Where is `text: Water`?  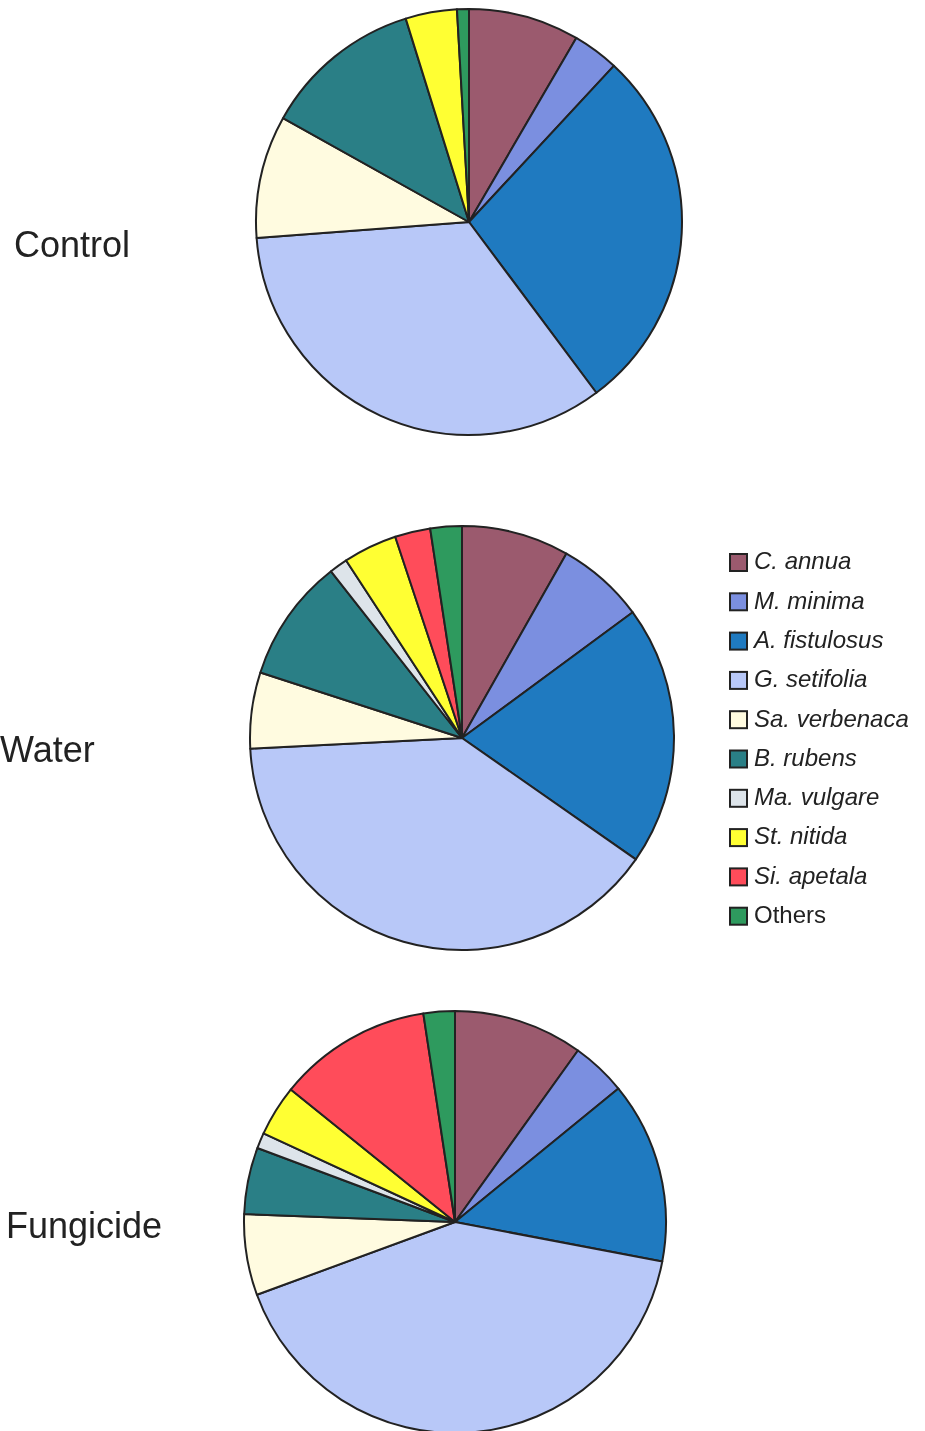 text: Water is located at coordinates (47, 749).